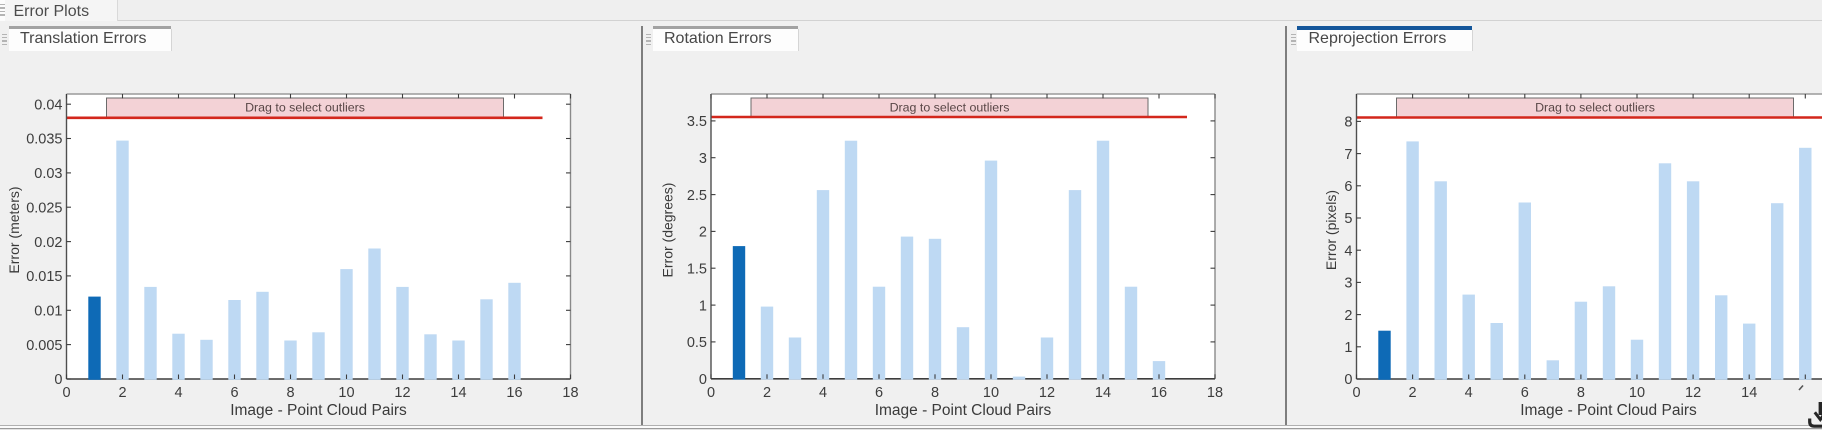 This screenshot has width=1822, height=430. Describe the element at coordinates (697, 122) in the screenshot. I see `svg-text: 3.5` at that location.